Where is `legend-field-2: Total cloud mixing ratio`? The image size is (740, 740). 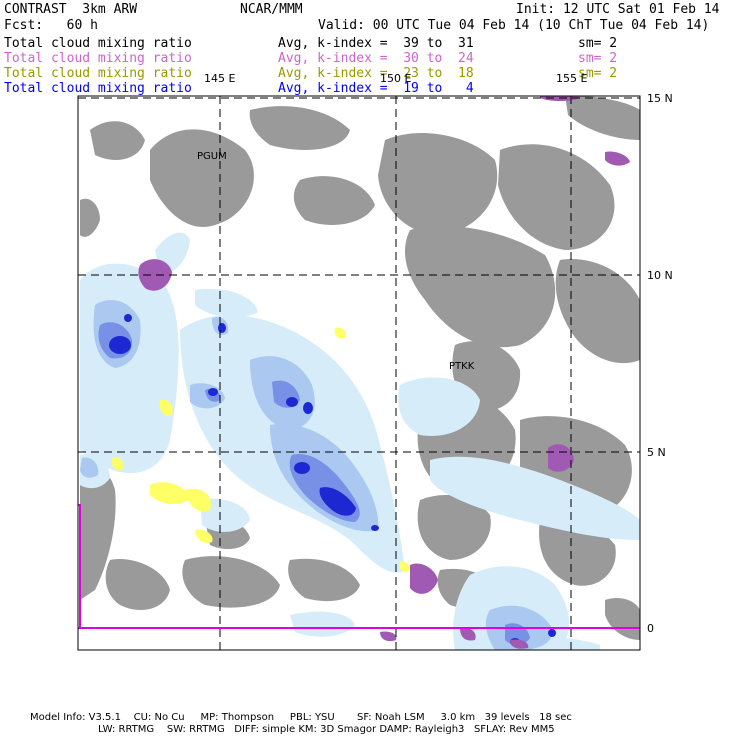 legend-field-2: Total cloud mixing ratio is located at coordinates (98, 58).